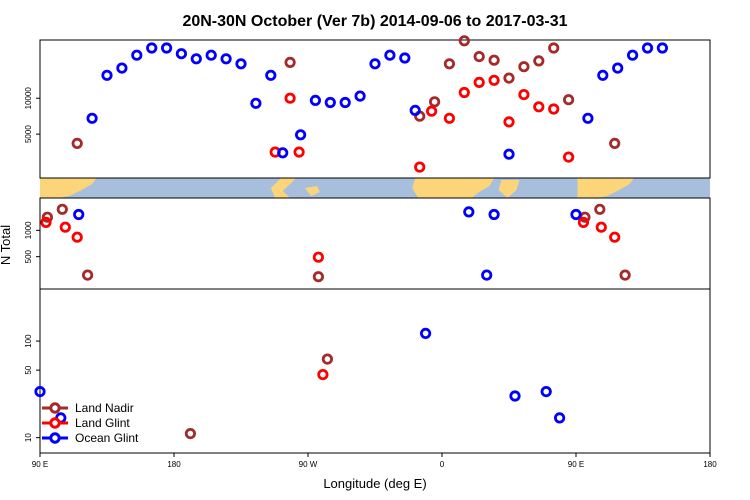  Describe the element at coordinates (28, 98) in the screenshot. I see `upper-y-tick-label: 10000` at that location.